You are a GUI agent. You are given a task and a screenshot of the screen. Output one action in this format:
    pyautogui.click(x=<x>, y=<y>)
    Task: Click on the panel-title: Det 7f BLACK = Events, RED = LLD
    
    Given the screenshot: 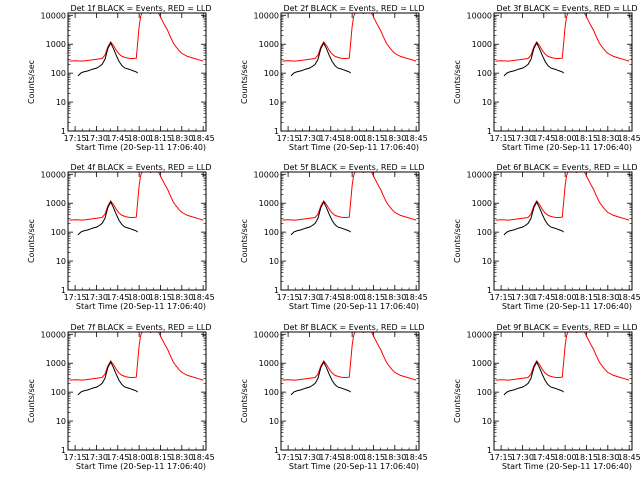 What is the action you would take?
    pyautogui.click(x=140, y=327)
    